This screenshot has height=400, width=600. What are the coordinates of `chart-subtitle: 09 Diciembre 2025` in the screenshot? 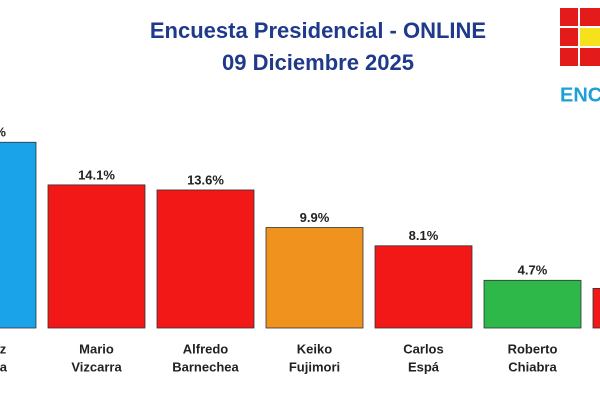 It's located at (318, 62).